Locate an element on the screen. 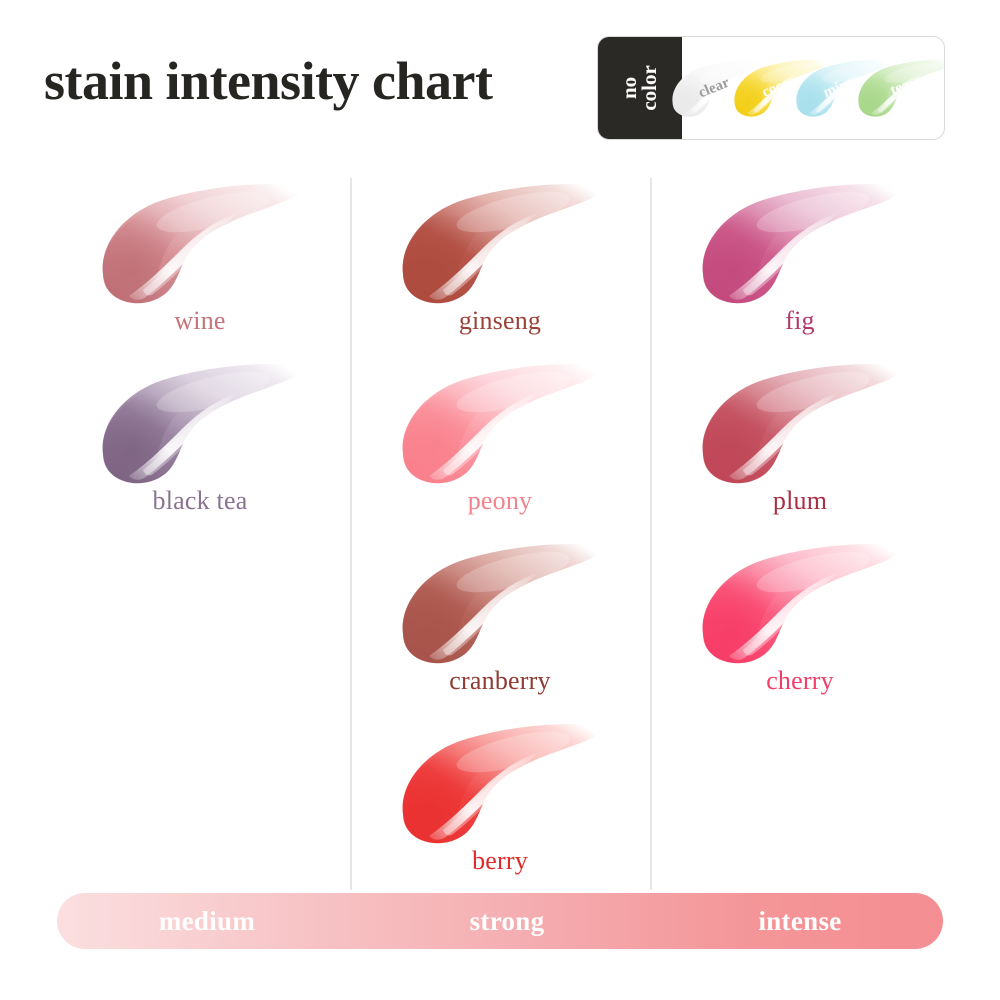 The image size is (1000, 1000). shade-label-ginseng: ginseng is located at coordinates (500, 320).